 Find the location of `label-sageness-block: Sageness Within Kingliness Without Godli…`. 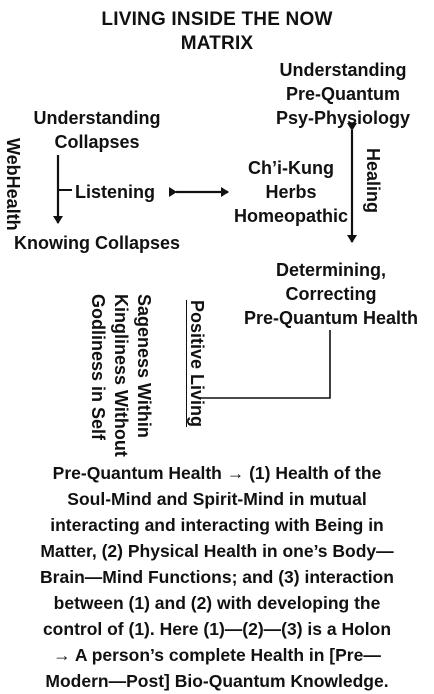

label-sageness-block: Sageness Within Kingliness Without Godli… is located at coordinates (120, 375).